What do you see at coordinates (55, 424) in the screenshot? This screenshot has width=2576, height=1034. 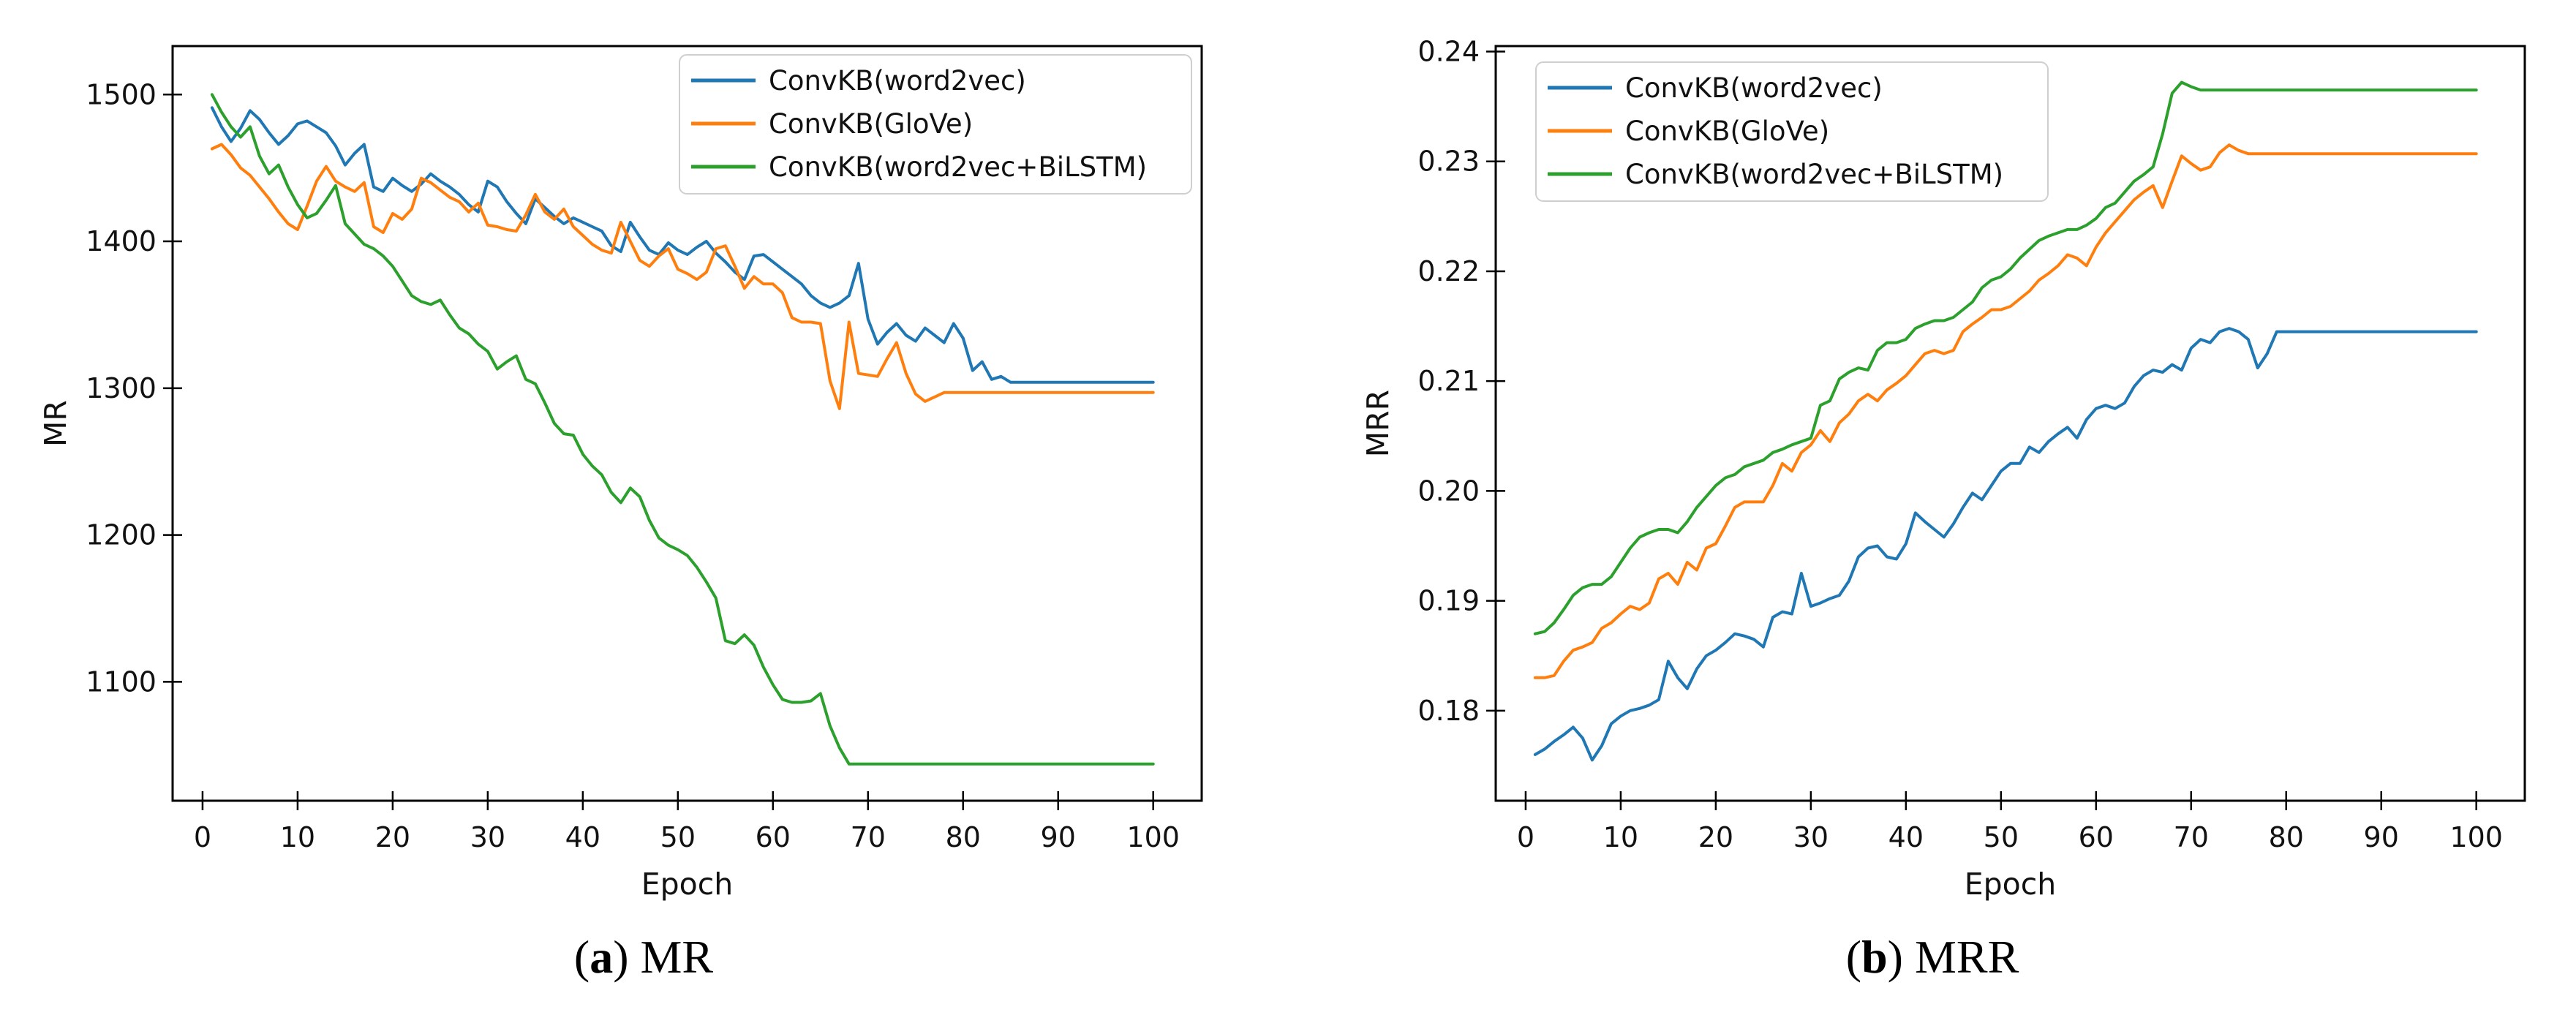 I see `mr-y-axis-label: MR` at bounding box center [55, 424].